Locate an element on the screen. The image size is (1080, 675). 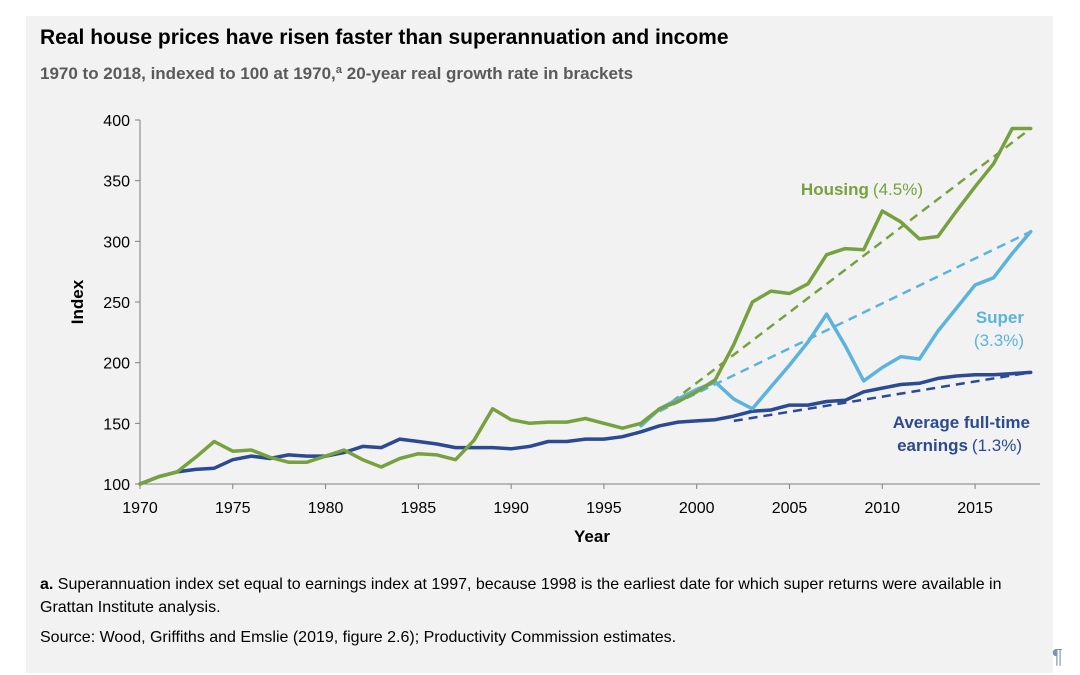
y-tick-label: 150 is located at coordinates (116, 424).